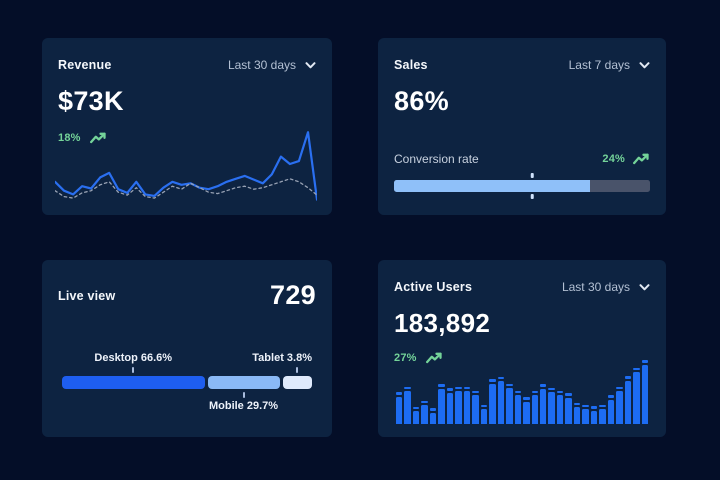  What do you see at coordinates (644, 286) in the screenshot?
I see `chevron-down-icon` at bounding box center [644, 286].